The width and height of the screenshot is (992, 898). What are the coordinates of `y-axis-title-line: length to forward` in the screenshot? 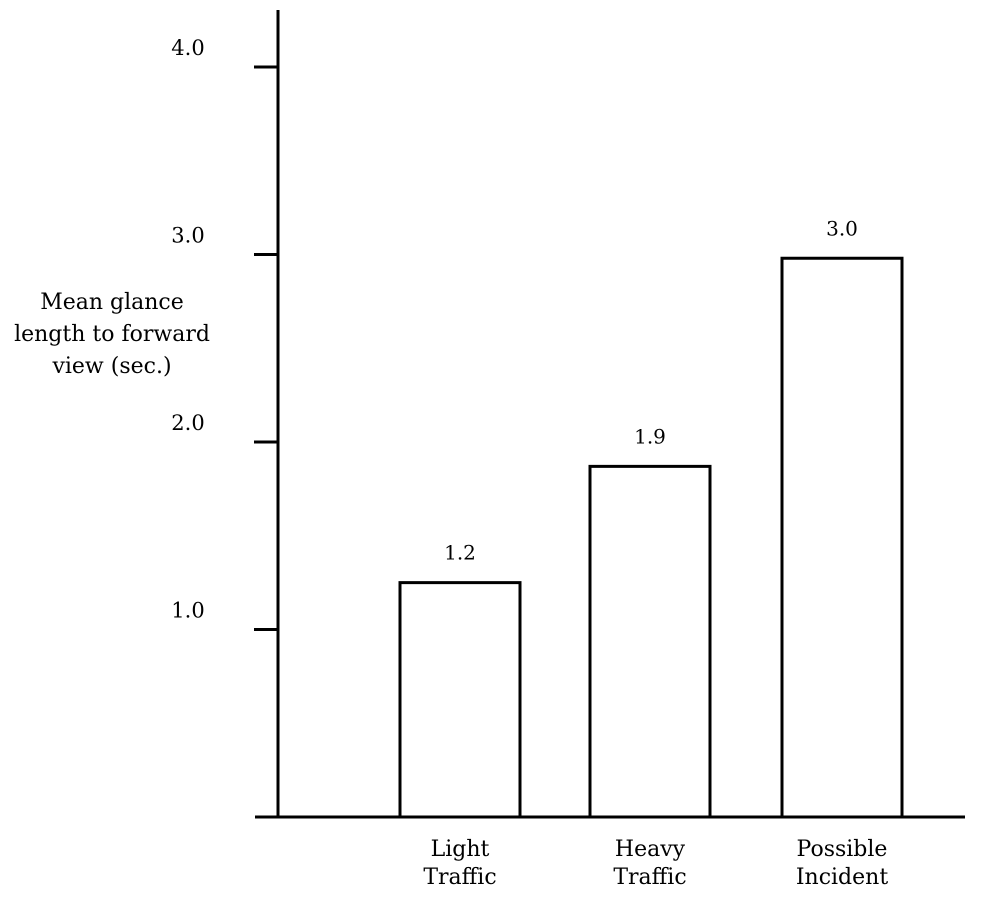 It's located at (112, 334).